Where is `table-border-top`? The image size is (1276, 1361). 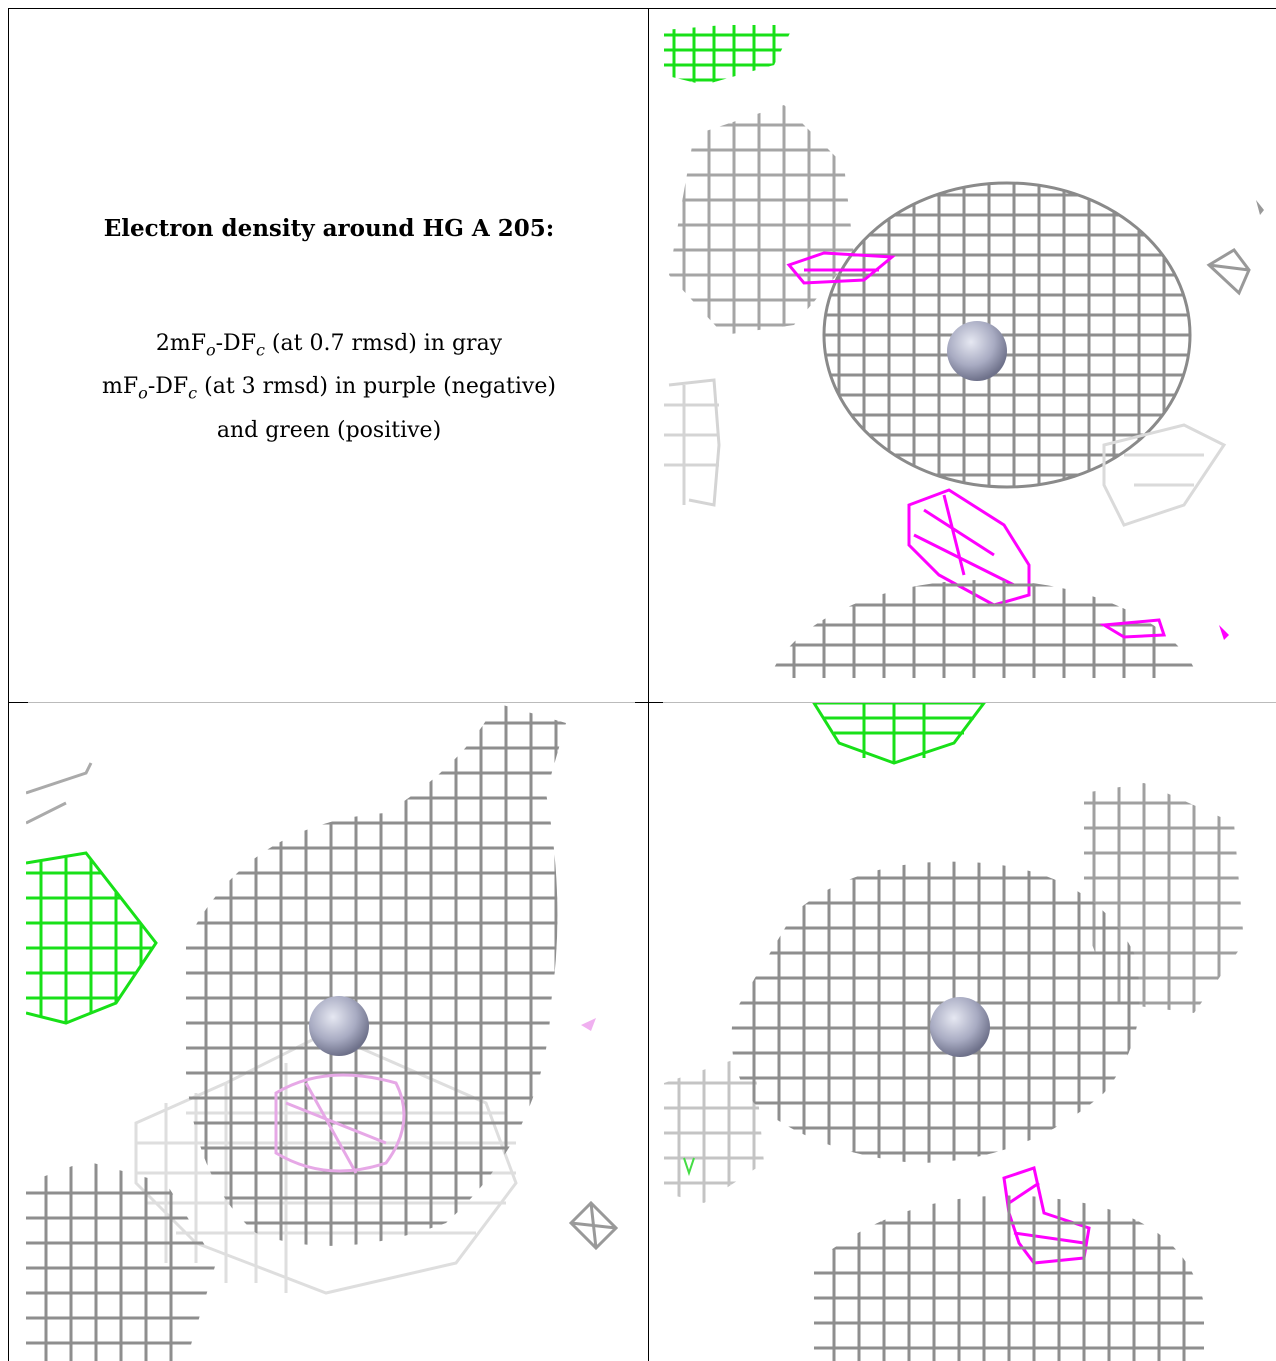 table-border-top is located at coordinates (642, 8).